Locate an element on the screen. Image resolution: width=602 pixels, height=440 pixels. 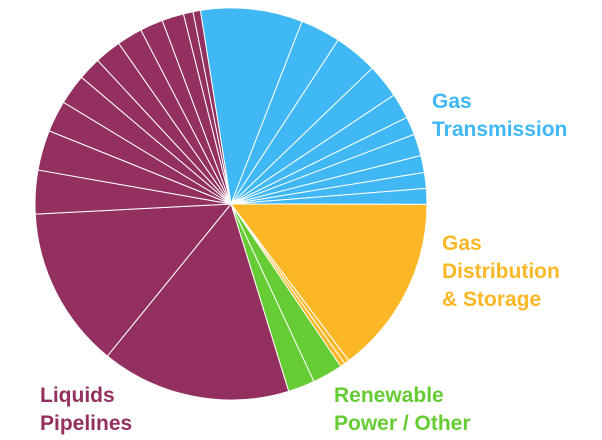
legend-label: Renewable Power / Other is located at coordinates (402, 409).